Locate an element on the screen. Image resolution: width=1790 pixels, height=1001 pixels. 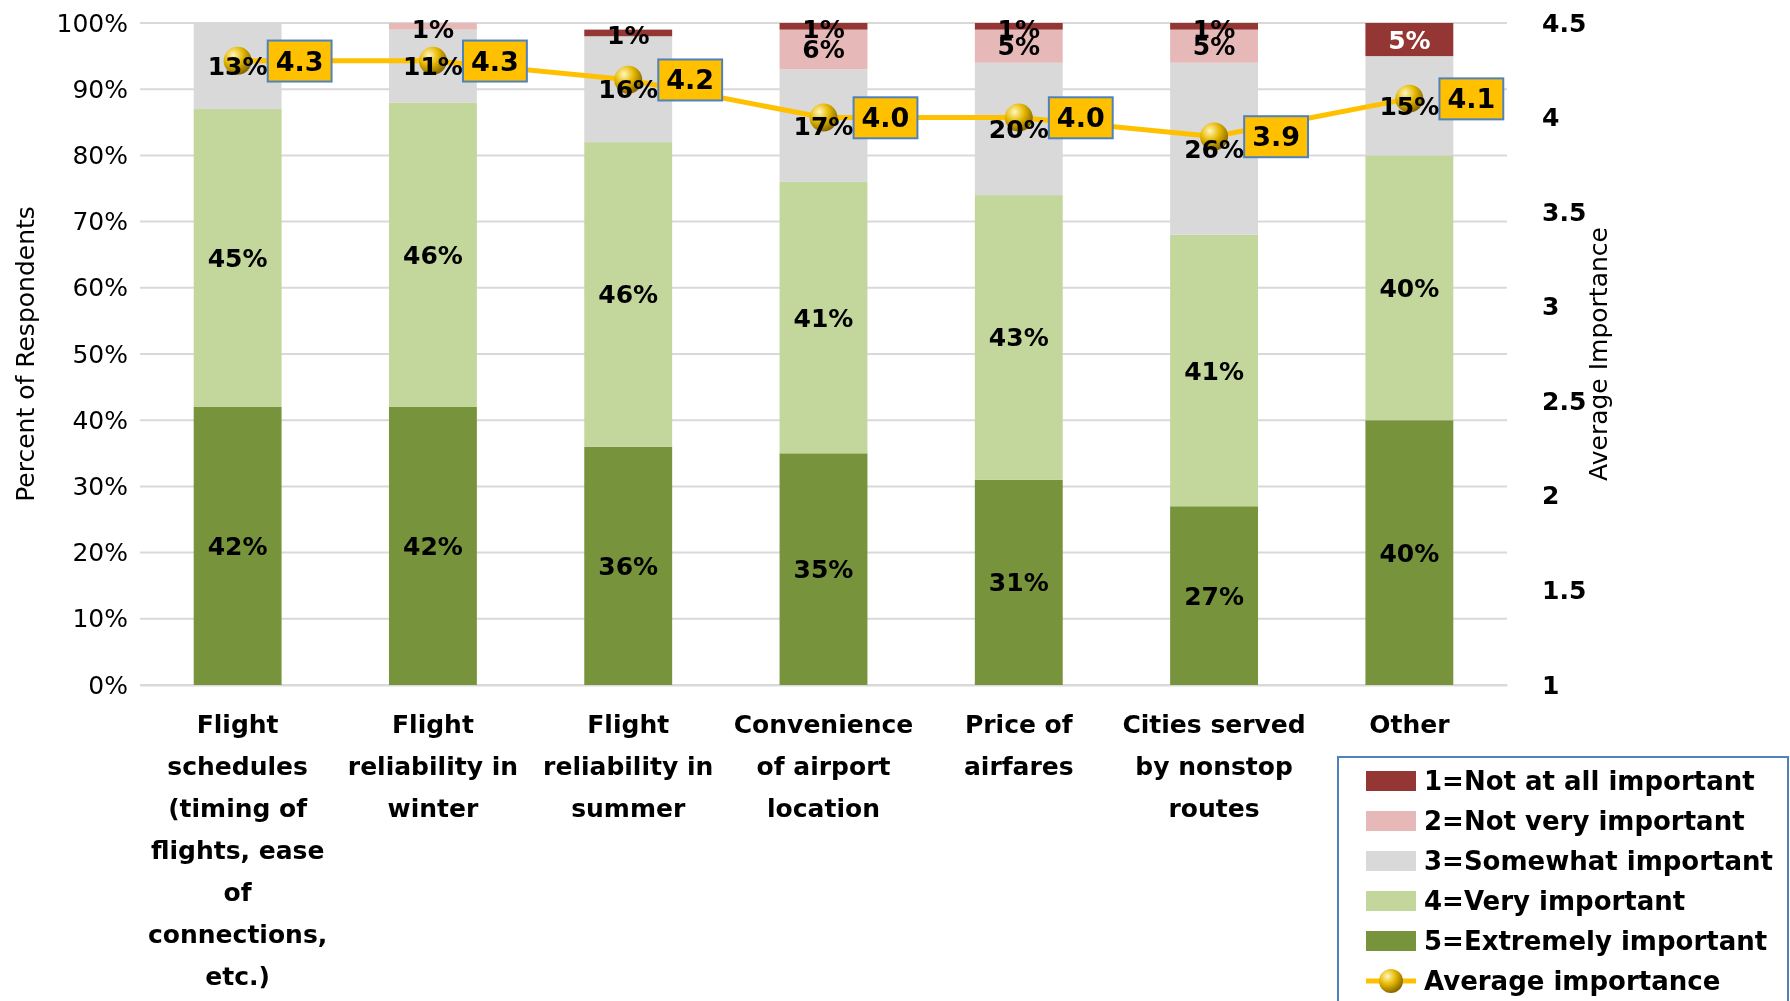
y-tick-label: 80% is located at coordinates (100, 155).